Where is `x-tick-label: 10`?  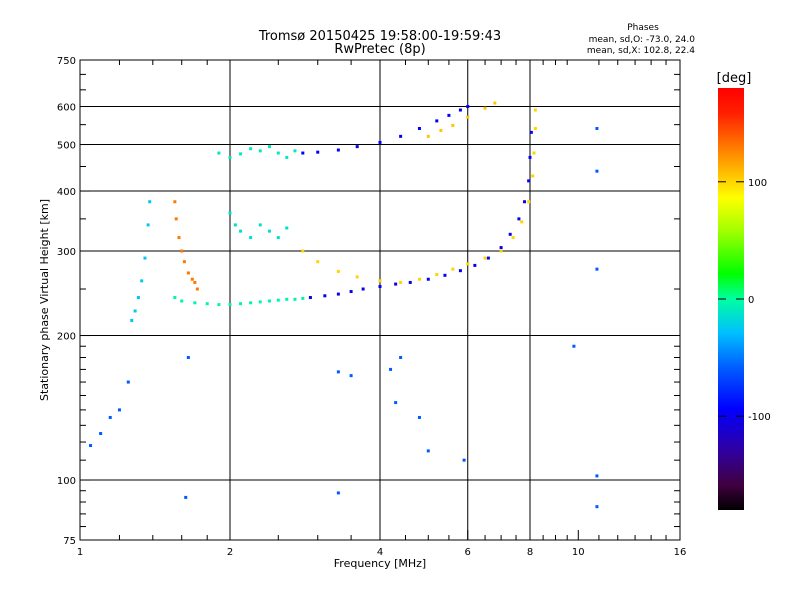
x-tick-label: 10 is located at coordinates (578, 552).